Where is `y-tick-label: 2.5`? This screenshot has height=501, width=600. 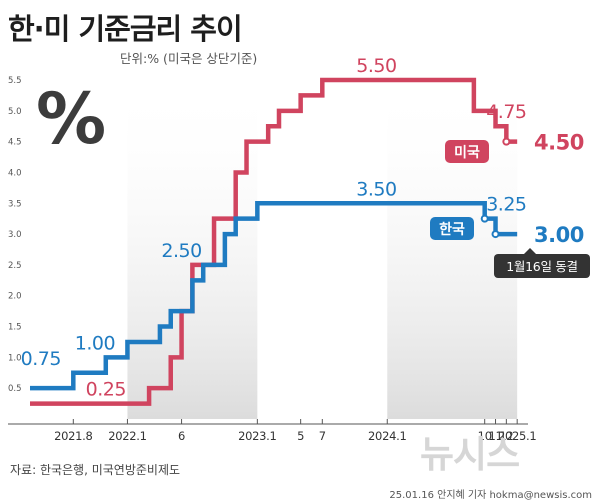 y-tick-label: 2.5 is located at coordinates (15, 266).